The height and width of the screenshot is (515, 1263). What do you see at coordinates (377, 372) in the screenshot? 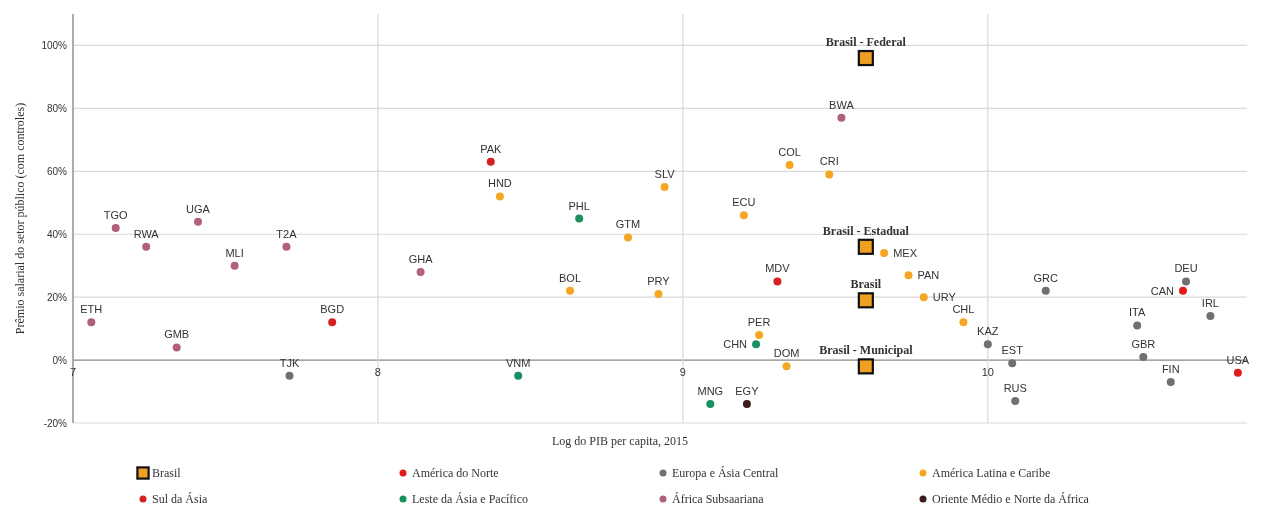
I see `x-tick-label: 8` at bounding box center [377, 372].